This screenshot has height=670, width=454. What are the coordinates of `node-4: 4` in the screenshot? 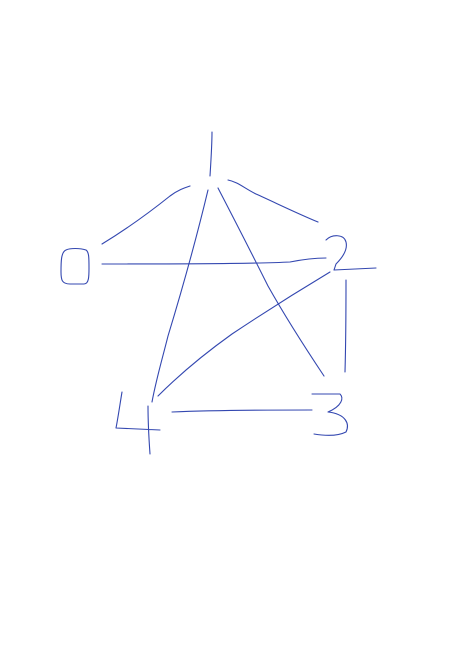 It's located at (138, 423).